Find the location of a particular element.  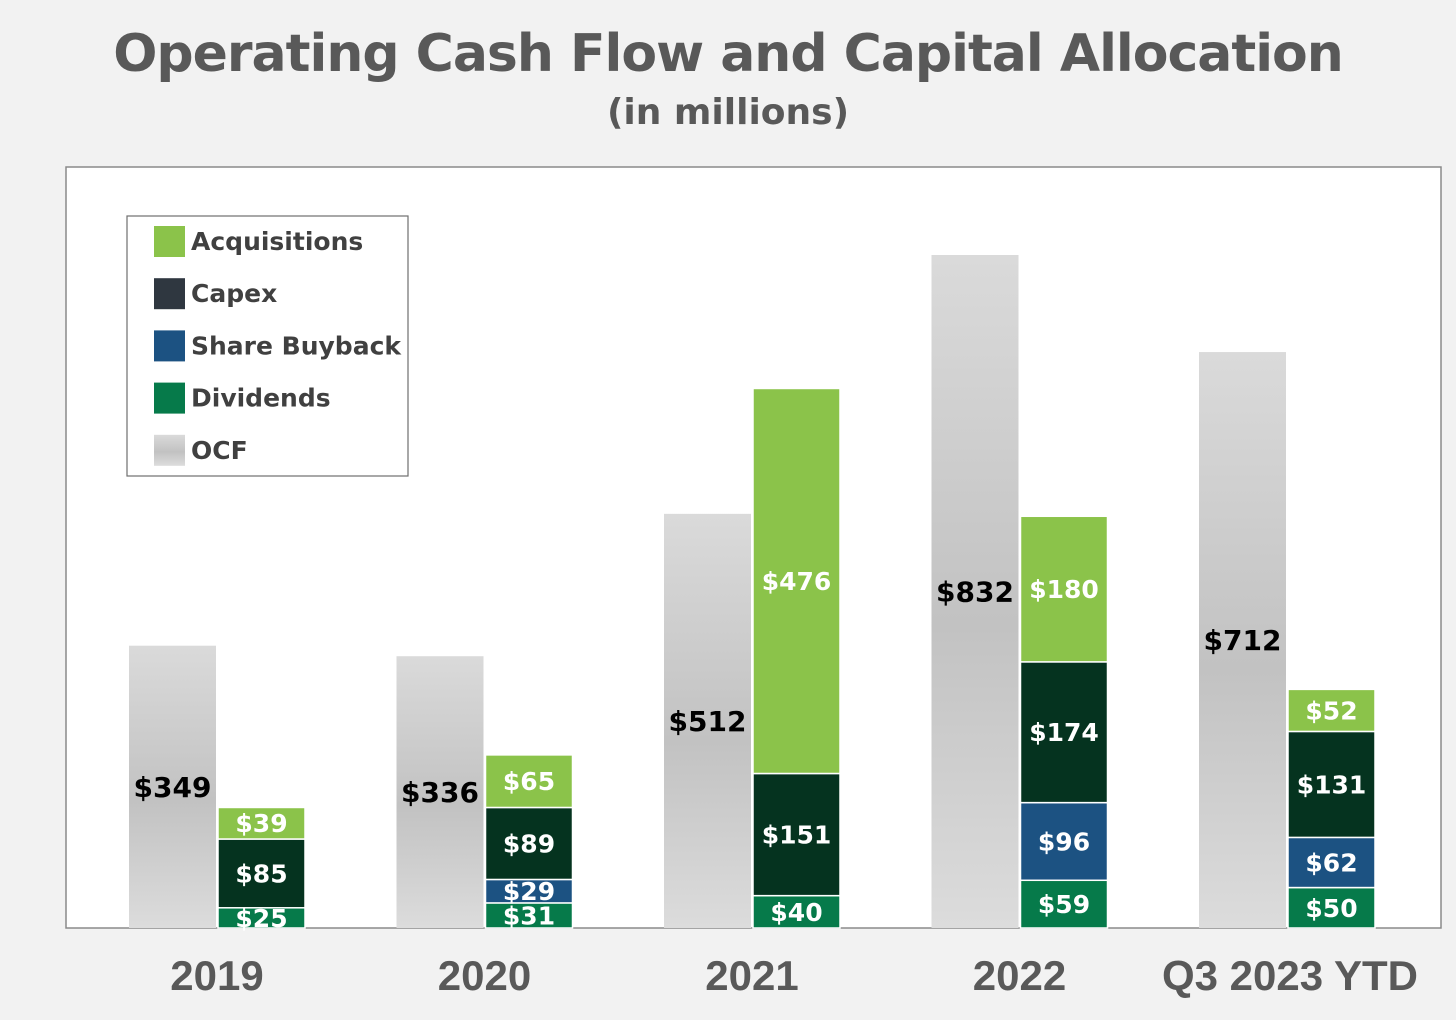

dividends-segment-2022 is located at coordinates (1064, 904).